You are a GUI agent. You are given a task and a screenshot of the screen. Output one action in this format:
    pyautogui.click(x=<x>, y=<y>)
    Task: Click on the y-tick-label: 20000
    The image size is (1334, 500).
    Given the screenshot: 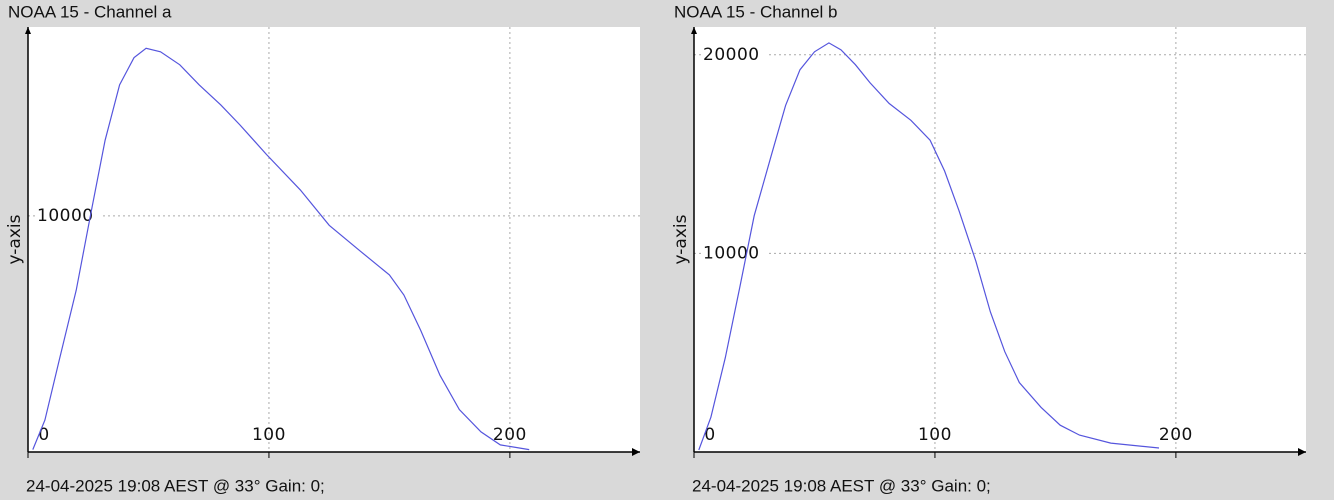 What is the action you would take?
    pyautogui.click(x=731, y=55)
    